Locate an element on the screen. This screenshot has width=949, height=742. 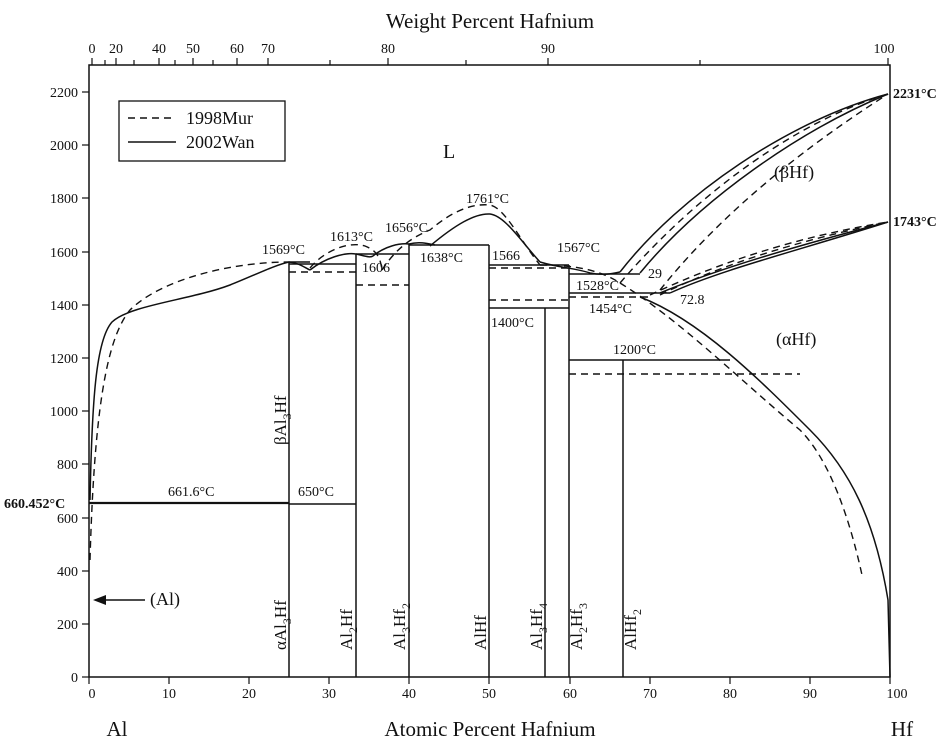
top-tick: 80 is located at coordinates (388, 49).